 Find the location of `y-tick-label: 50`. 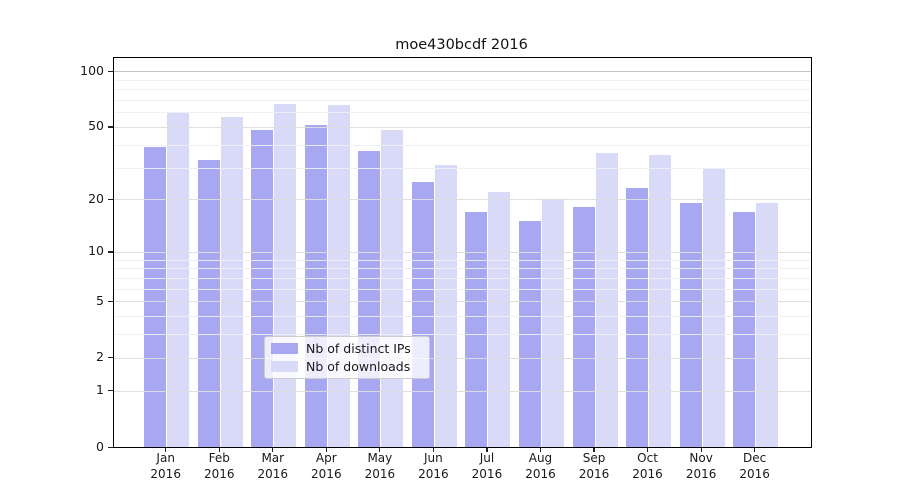

y-tick-label: 50 is located at coordinates (96, 126).